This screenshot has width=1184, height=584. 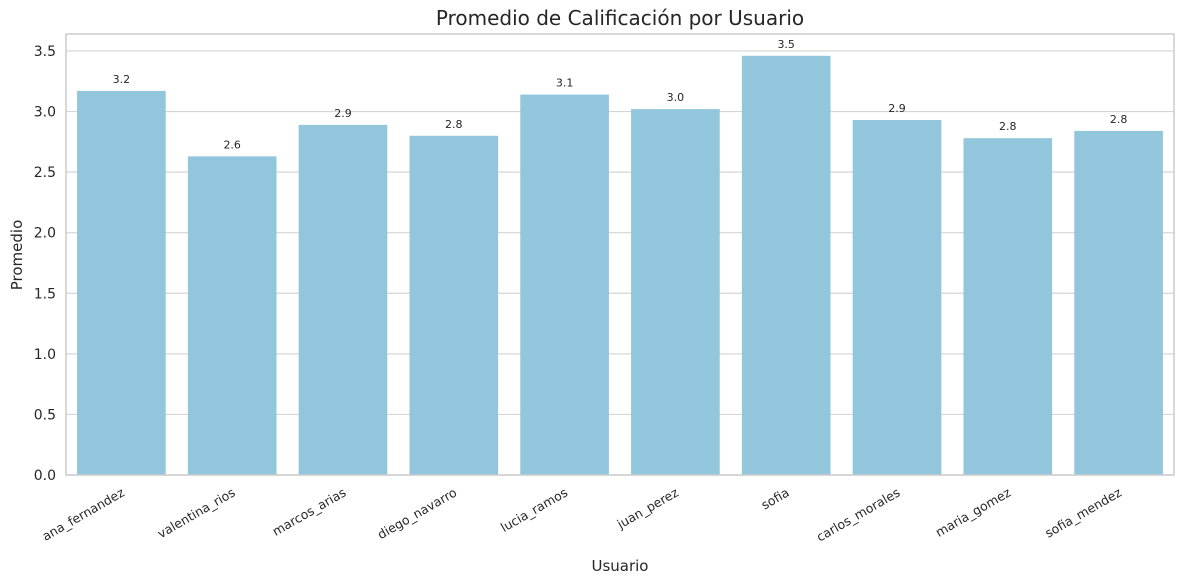 What do you see at coordinates (122, 79) in the screenshot?
I see `data-label: 3.2` at bounding box center [122, 79].